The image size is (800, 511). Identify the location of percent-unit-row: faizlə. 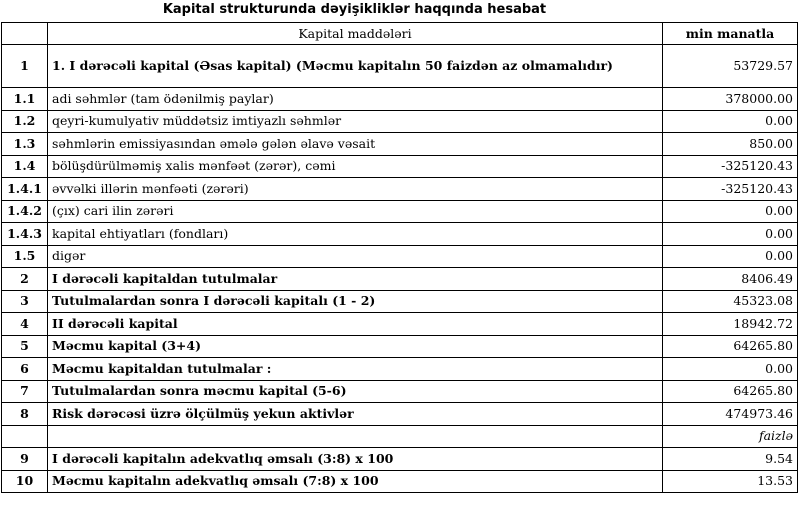
(399, 436).